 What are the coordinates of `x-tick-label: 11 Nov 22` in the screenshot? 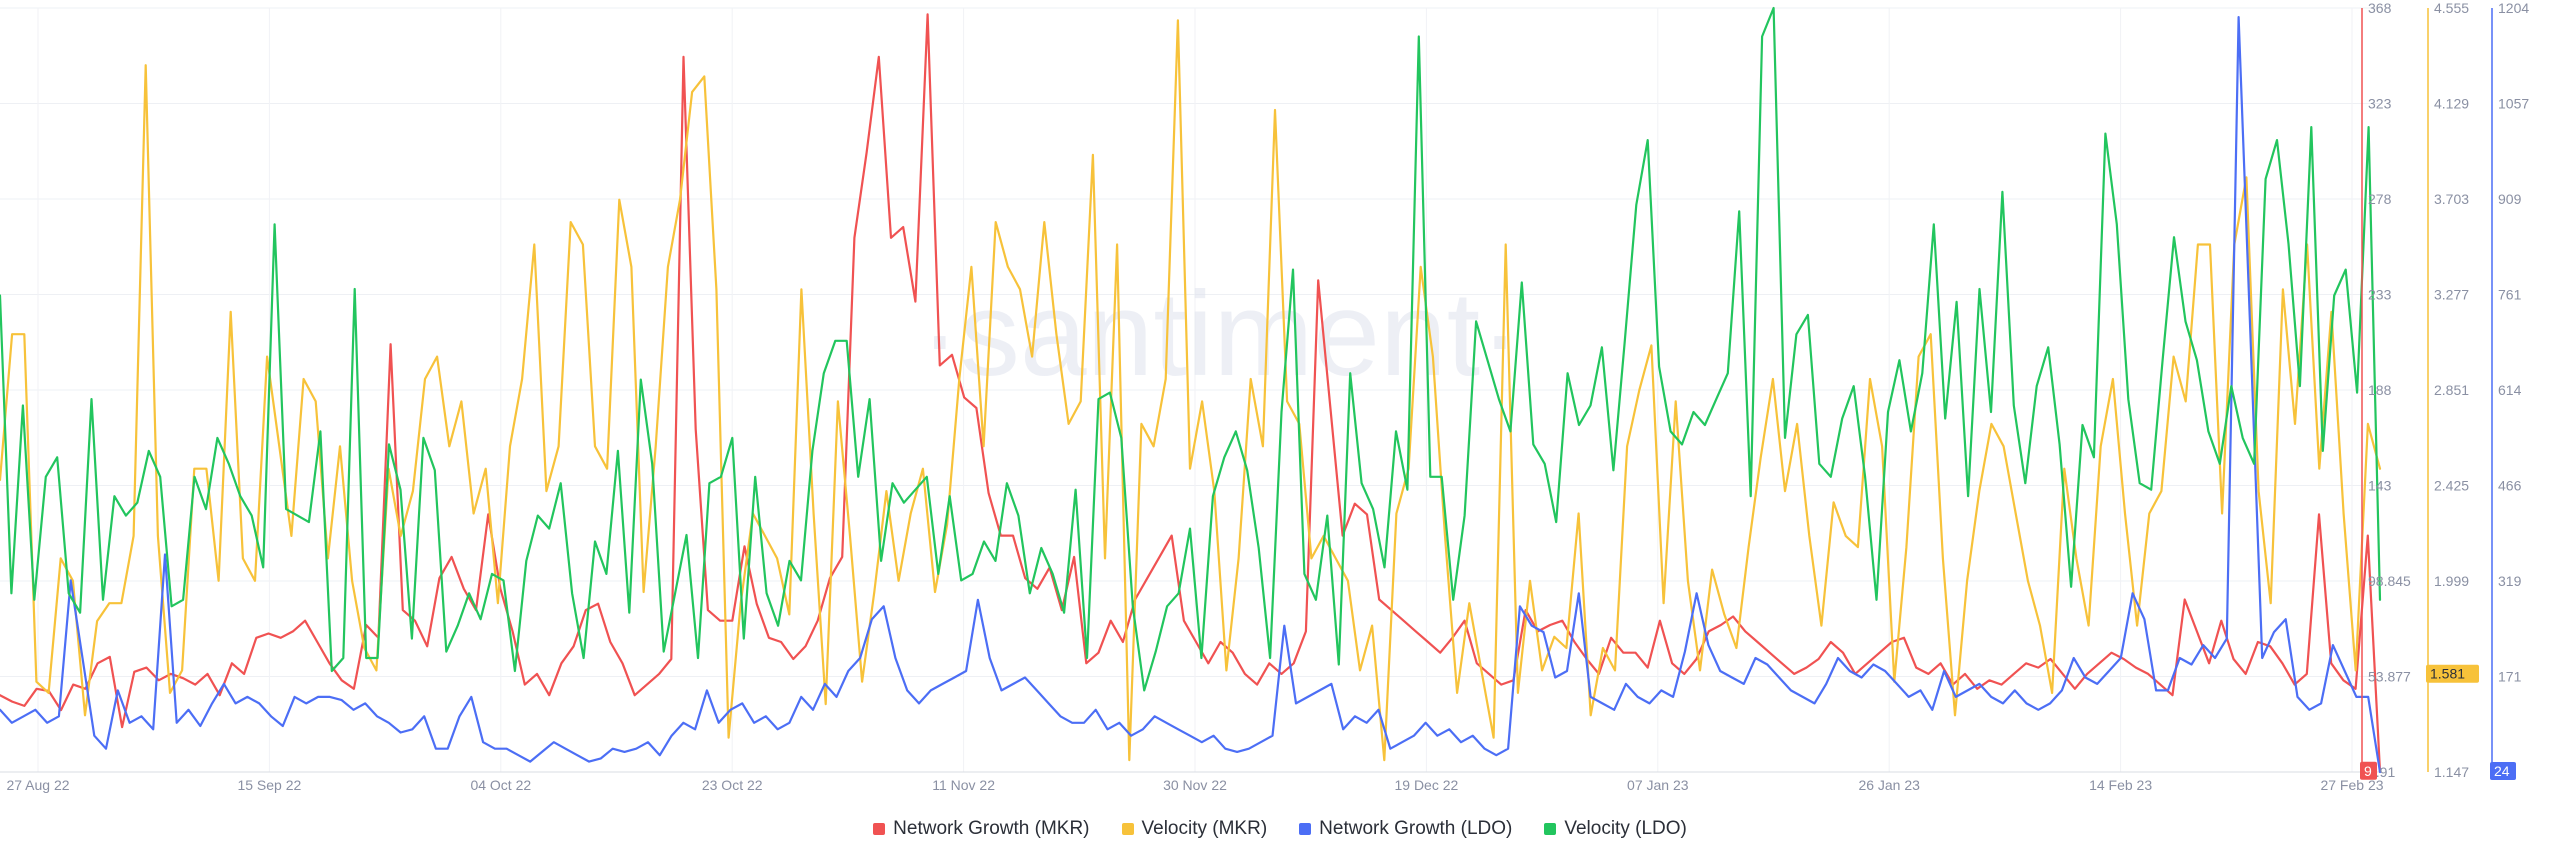 It's located at (963, 785).